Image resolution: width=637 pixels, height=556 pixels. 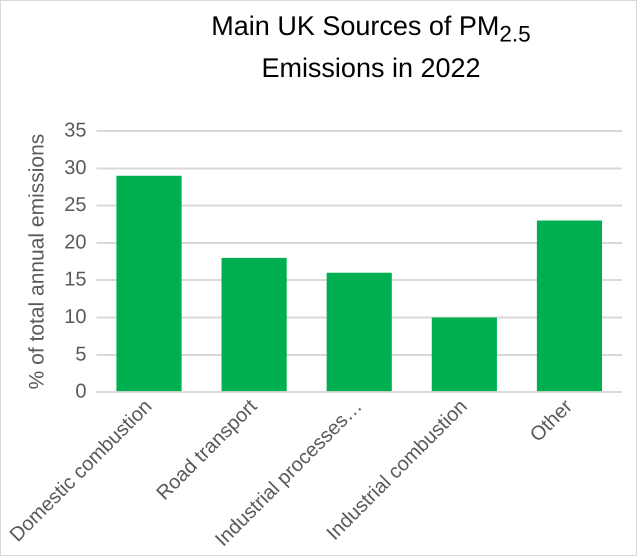 What do you see at coordinates (75, 131) in the screenshot?
I see `y-tick-label: 35` at bounding box center [75, 131].